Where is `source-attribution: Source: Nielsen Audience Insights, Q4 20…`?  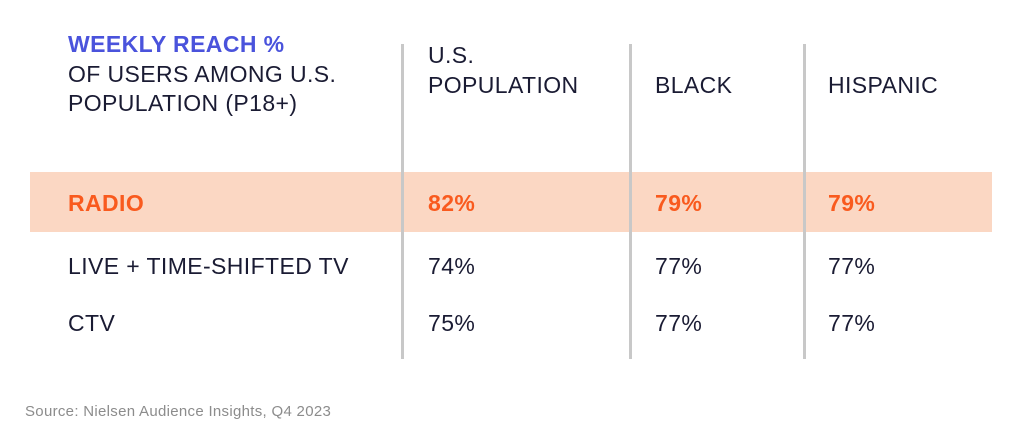 source-attribution: Source: Nielsen Audience Insights, Q4 20… is located at coordinates (178, 411).